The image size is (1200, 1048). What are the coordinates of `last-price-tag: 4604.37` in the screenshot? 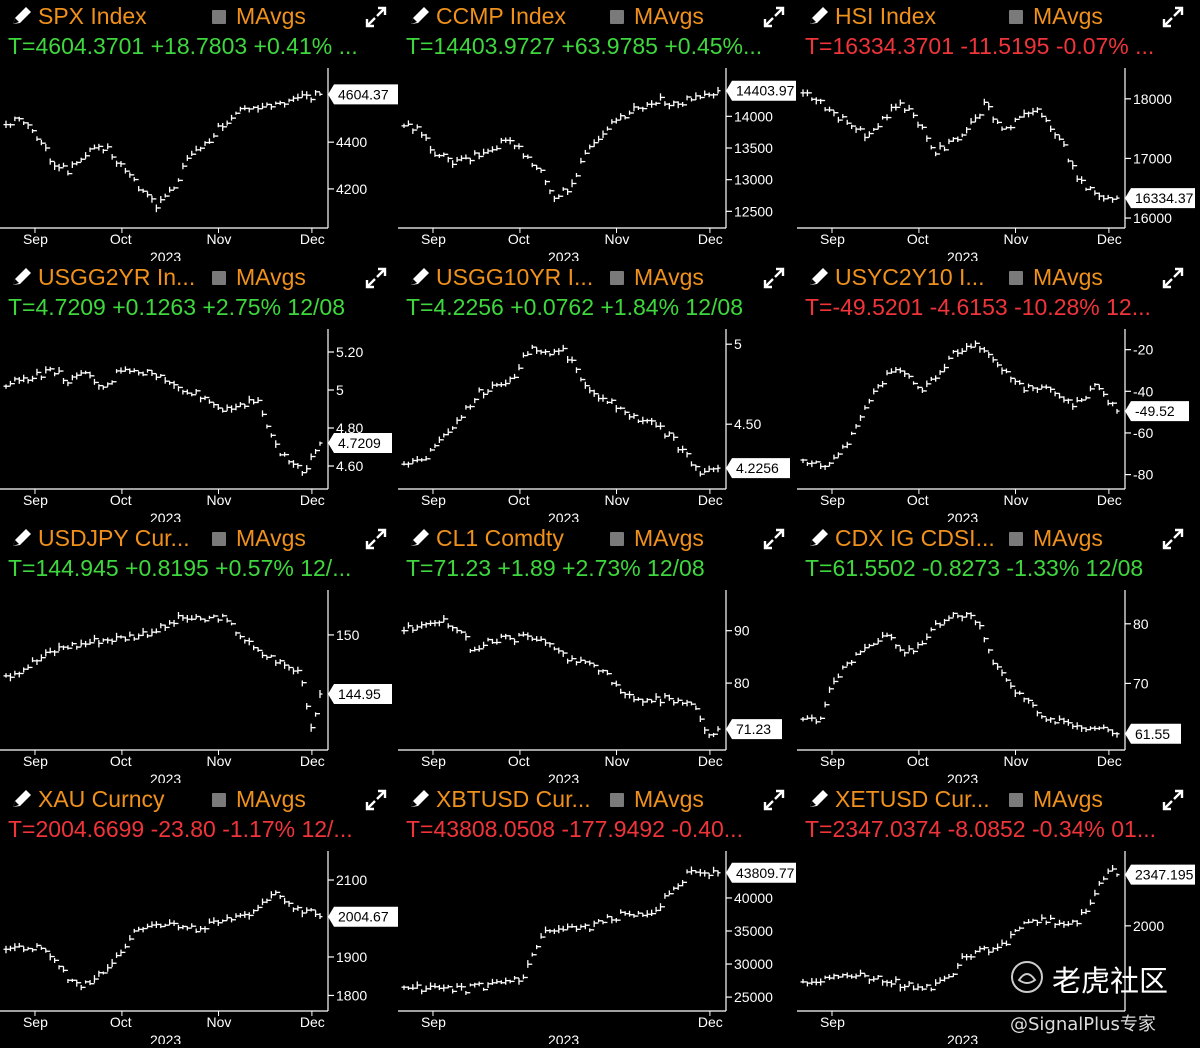 It's located at (363, 94).